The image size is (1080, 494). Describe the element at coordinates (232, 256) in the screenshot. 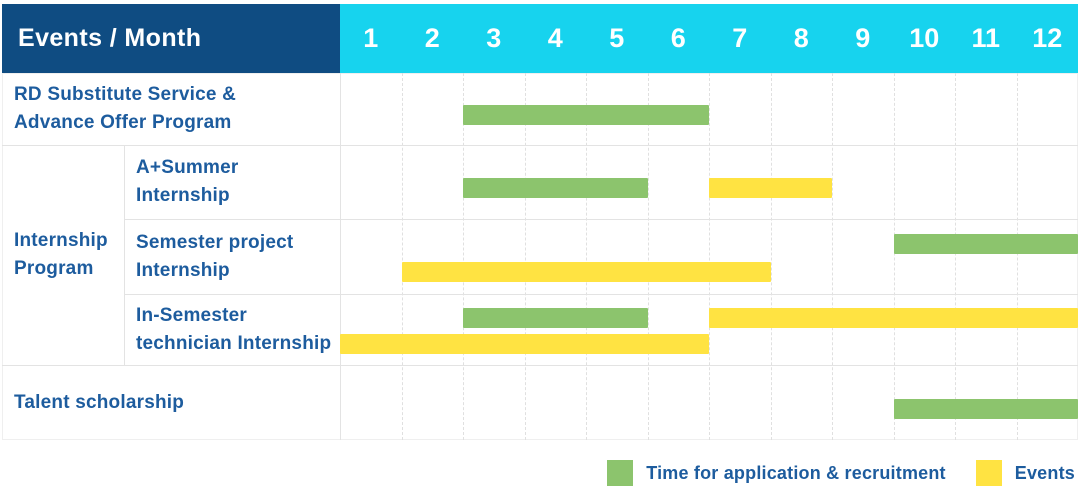

I see `row-label-semester-project-internship: Semester project Internship` at that location.